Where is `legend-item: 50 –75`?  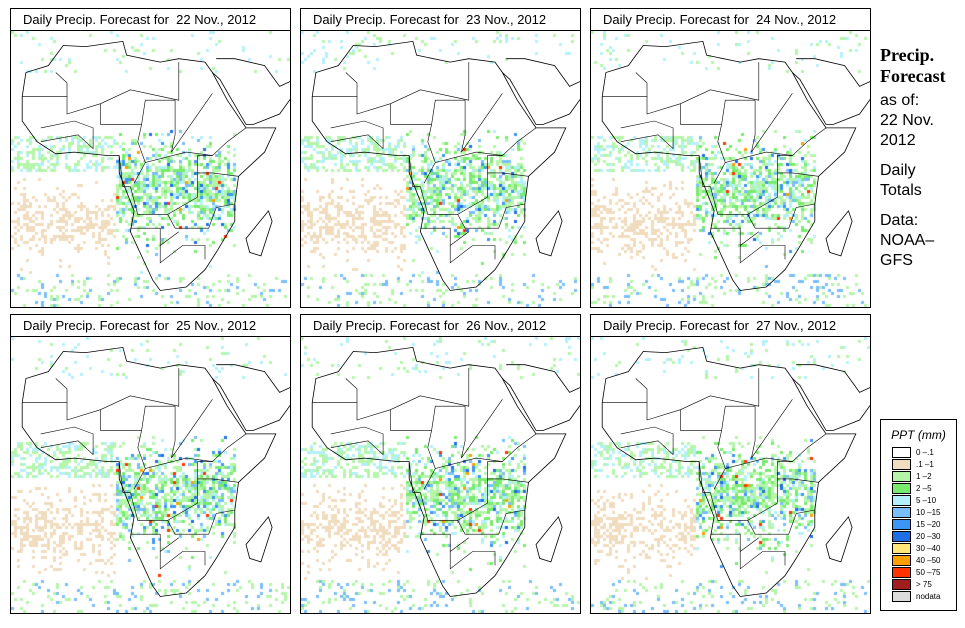 legend-item: 50 –75 is located at coordinates (924, 572).